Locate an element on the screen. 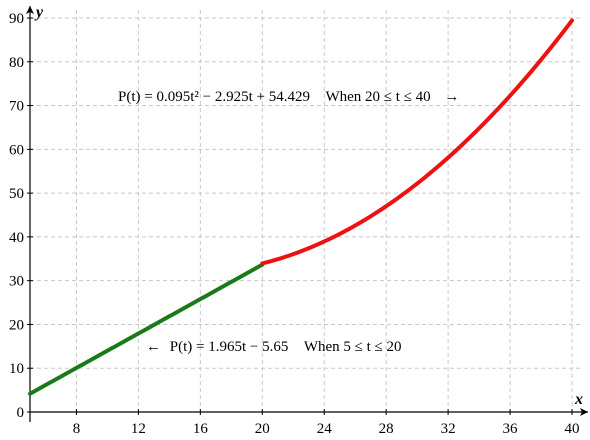 This screenshot has height=440, width=590. y-tick-label: 10 is located at coordinates (16, 369).